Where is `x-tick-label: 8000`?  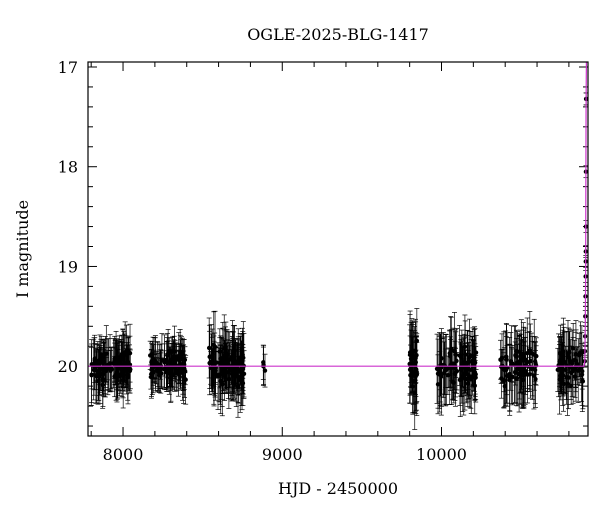
x-tick-label: 8000 is located at coordinates (123, 454).